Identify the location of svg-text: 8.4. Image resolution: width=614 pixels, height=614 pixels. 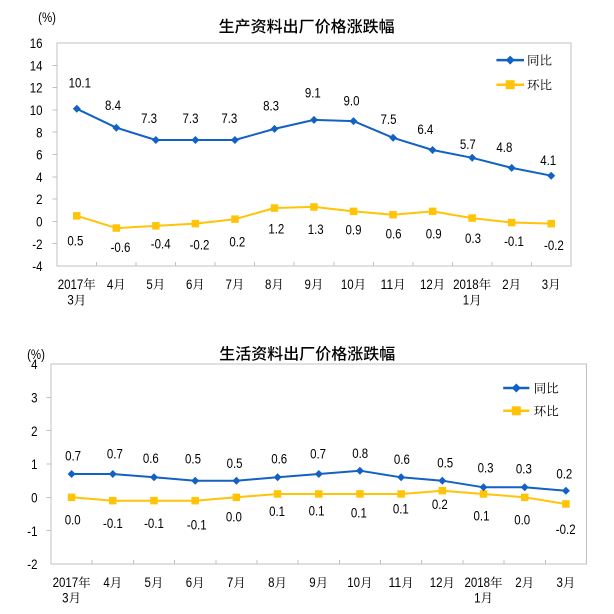
(113, 105).